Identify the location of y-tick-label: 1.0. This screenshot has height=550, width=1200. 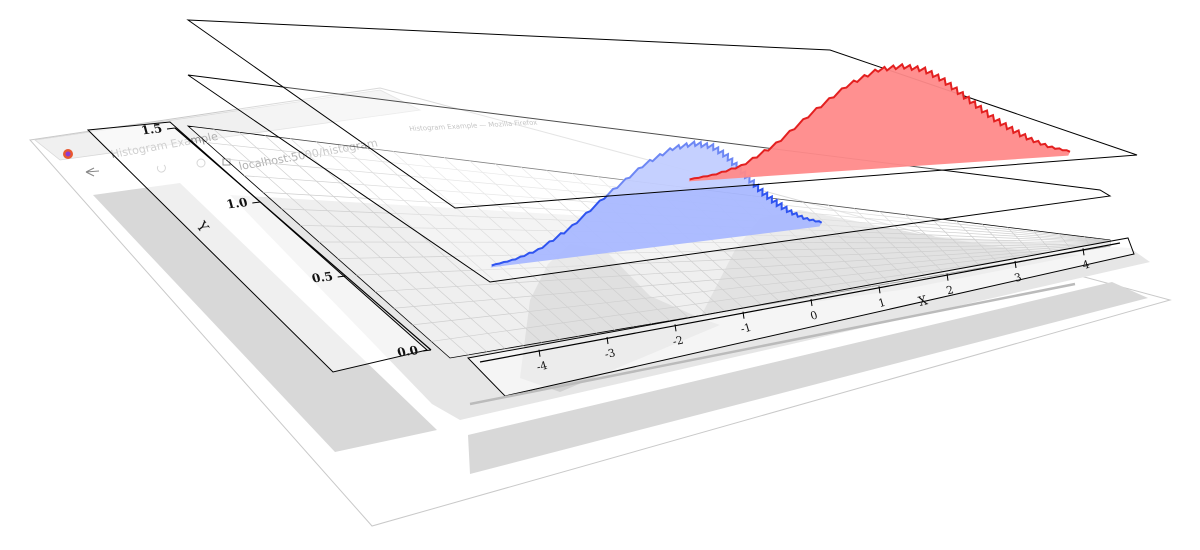
(237, 203).